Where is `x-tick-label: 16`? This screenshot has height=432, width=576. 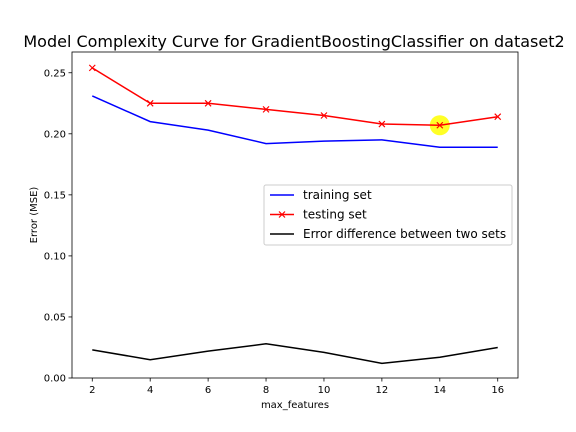 x-tick-label: 16 is located at coordinates (497, 390).